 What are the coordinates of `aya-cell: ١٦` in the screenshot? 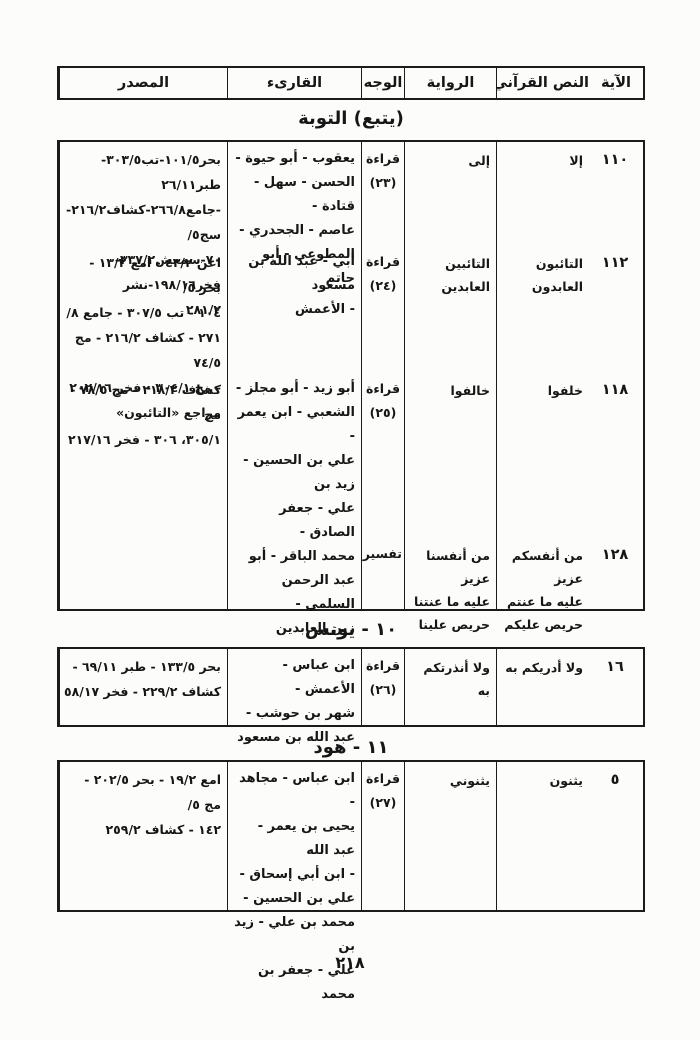 It's located at (615, 667).